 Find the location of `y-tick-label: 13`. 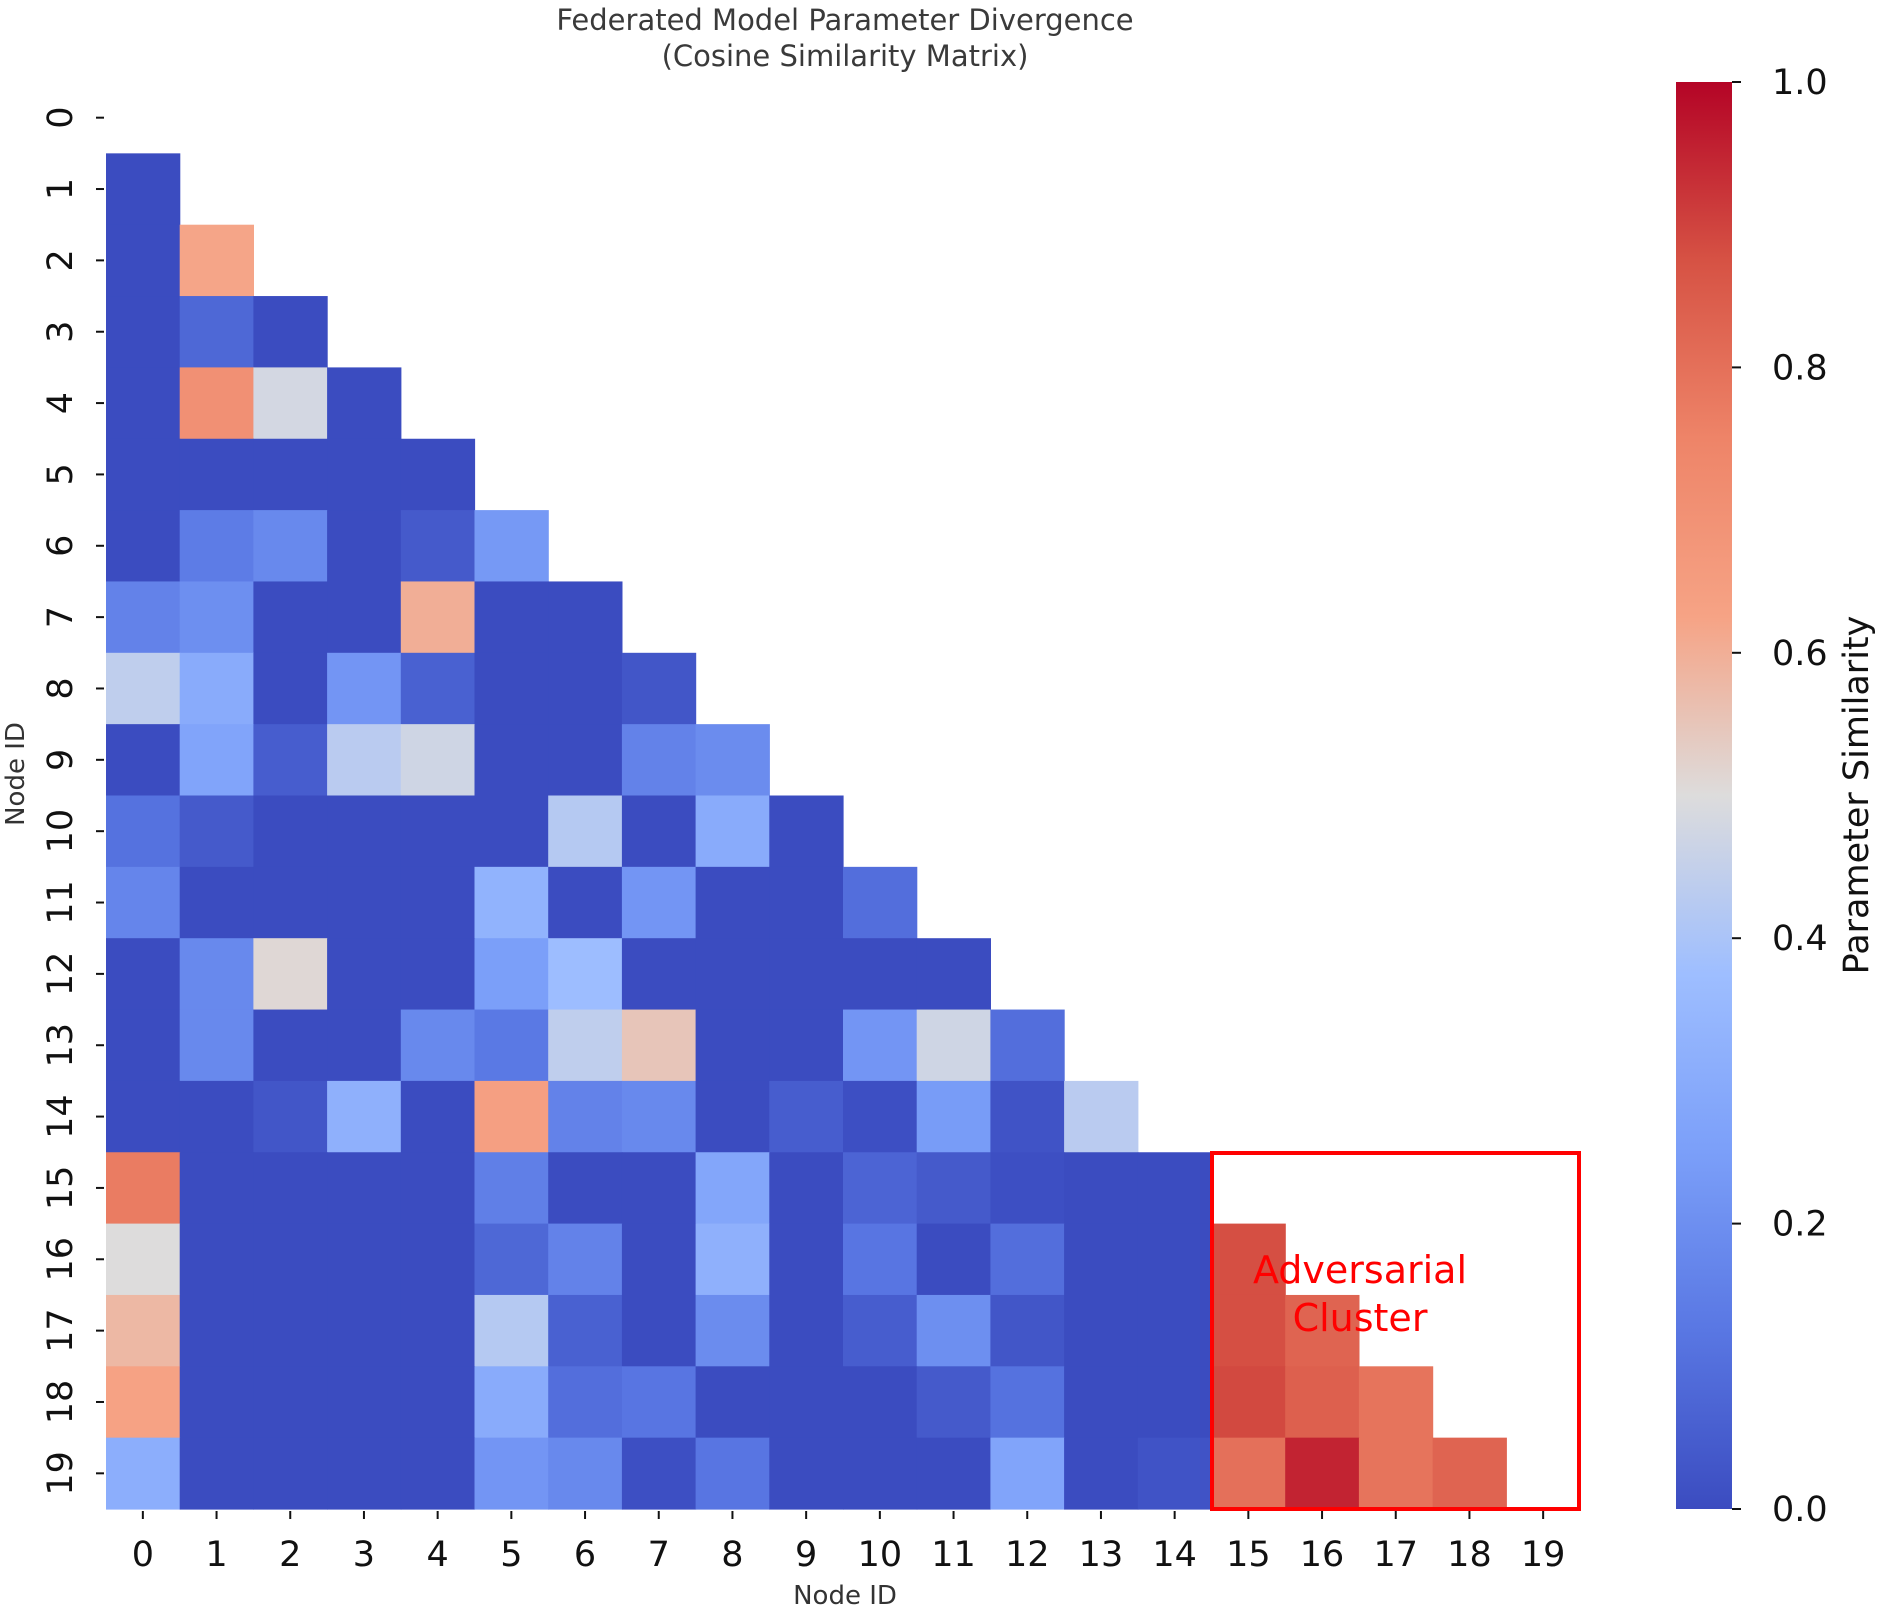

y-tick-label: 13 is located at coordinates (61, 1045).